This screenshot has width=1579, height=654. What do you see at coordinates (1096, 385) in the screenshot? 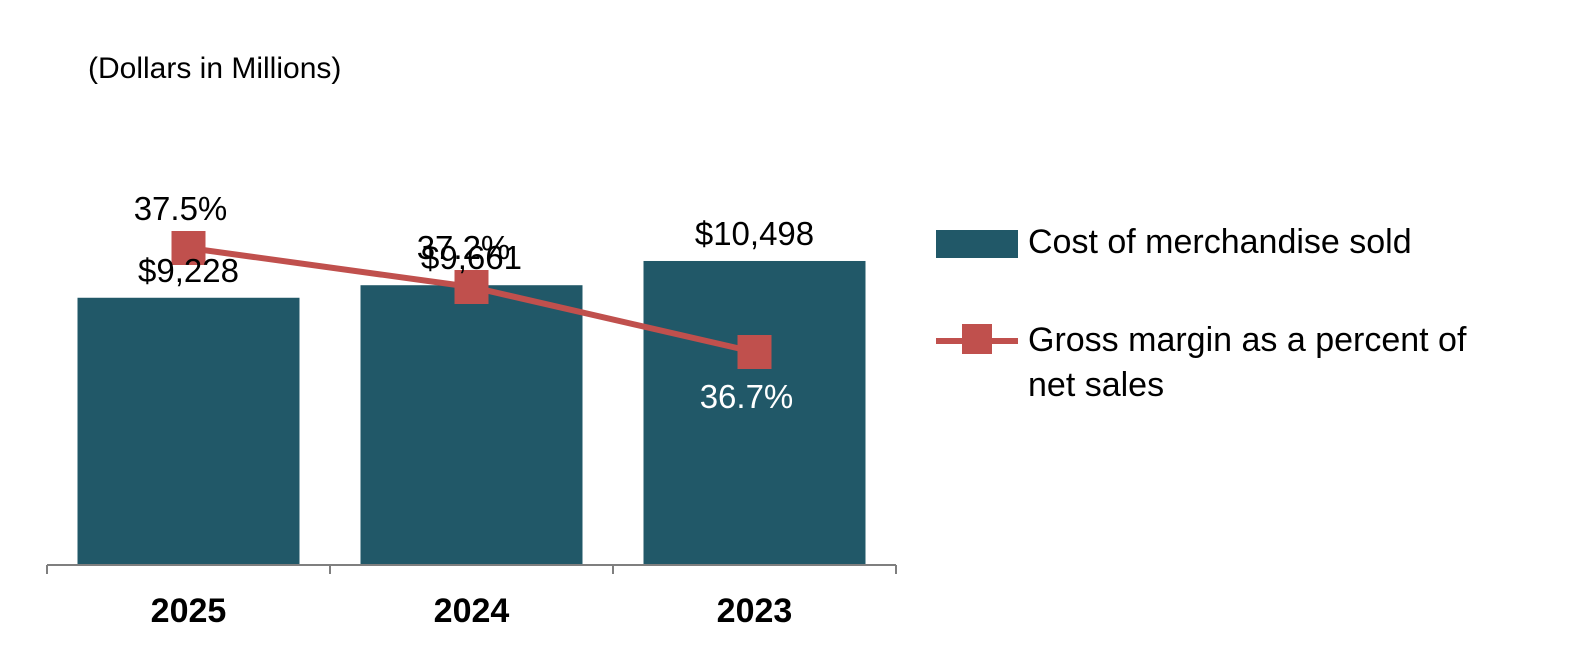
I see `legend-line-label-2: net sales` at bounding box center [1096, 385].